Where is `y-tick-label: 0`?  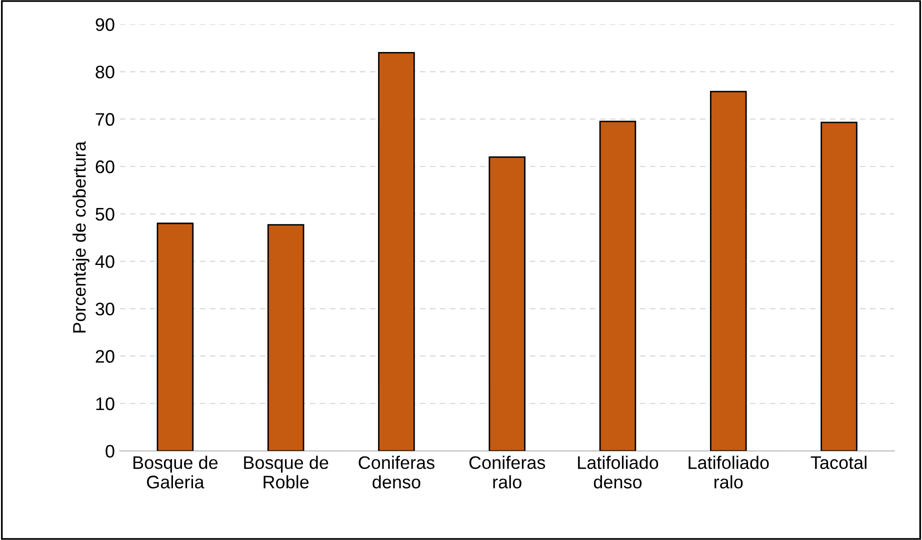 y-tick-label: 0 is located at coordinates (110, 451).